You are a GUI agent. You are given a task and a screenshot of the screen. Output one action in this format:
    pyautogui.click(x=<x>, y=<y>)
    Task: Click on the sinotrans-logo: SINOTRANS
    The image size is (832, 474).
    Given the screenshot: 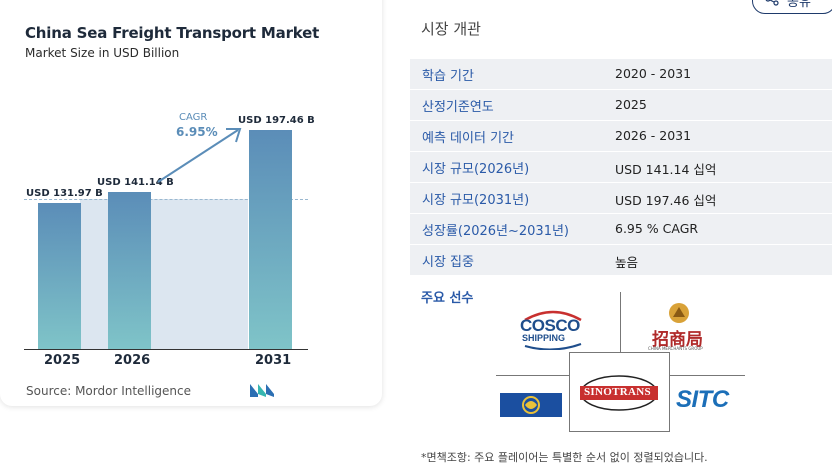 What is the action you would take?
    pyautogui.click(x=619, y=393)
    